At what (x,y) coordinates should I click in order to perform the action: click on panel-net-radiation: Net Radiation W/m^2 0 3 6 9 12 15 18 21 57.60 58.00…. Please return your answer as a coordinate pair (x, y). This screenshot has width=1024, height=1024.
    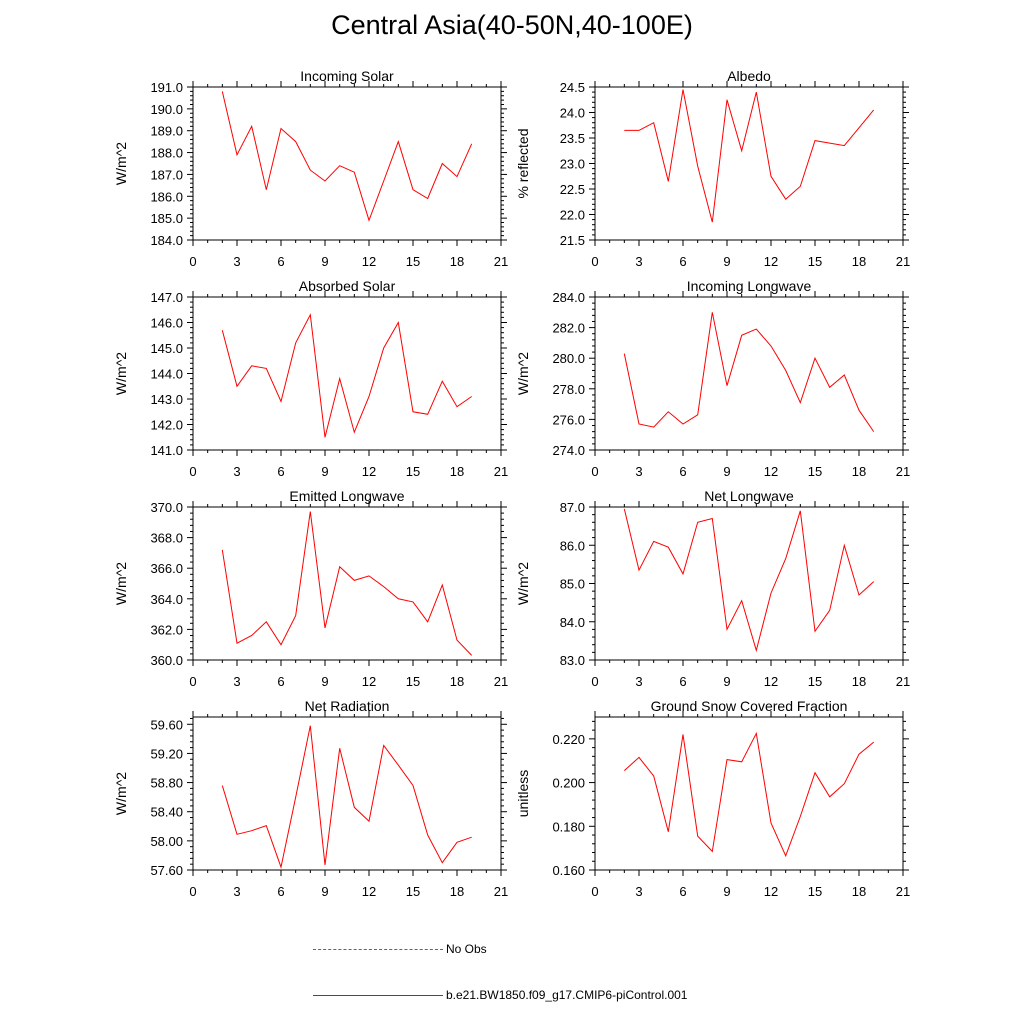
    Looking at the image, I should click on (310, 798).